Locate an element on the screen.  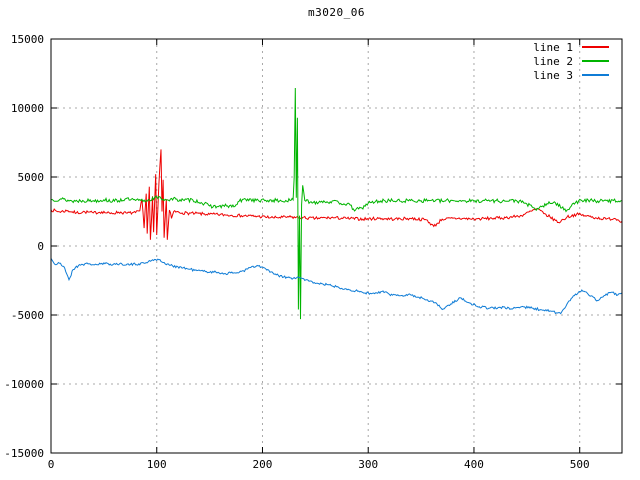
x-tick-label: 400 is located at coordinates (474, 464).